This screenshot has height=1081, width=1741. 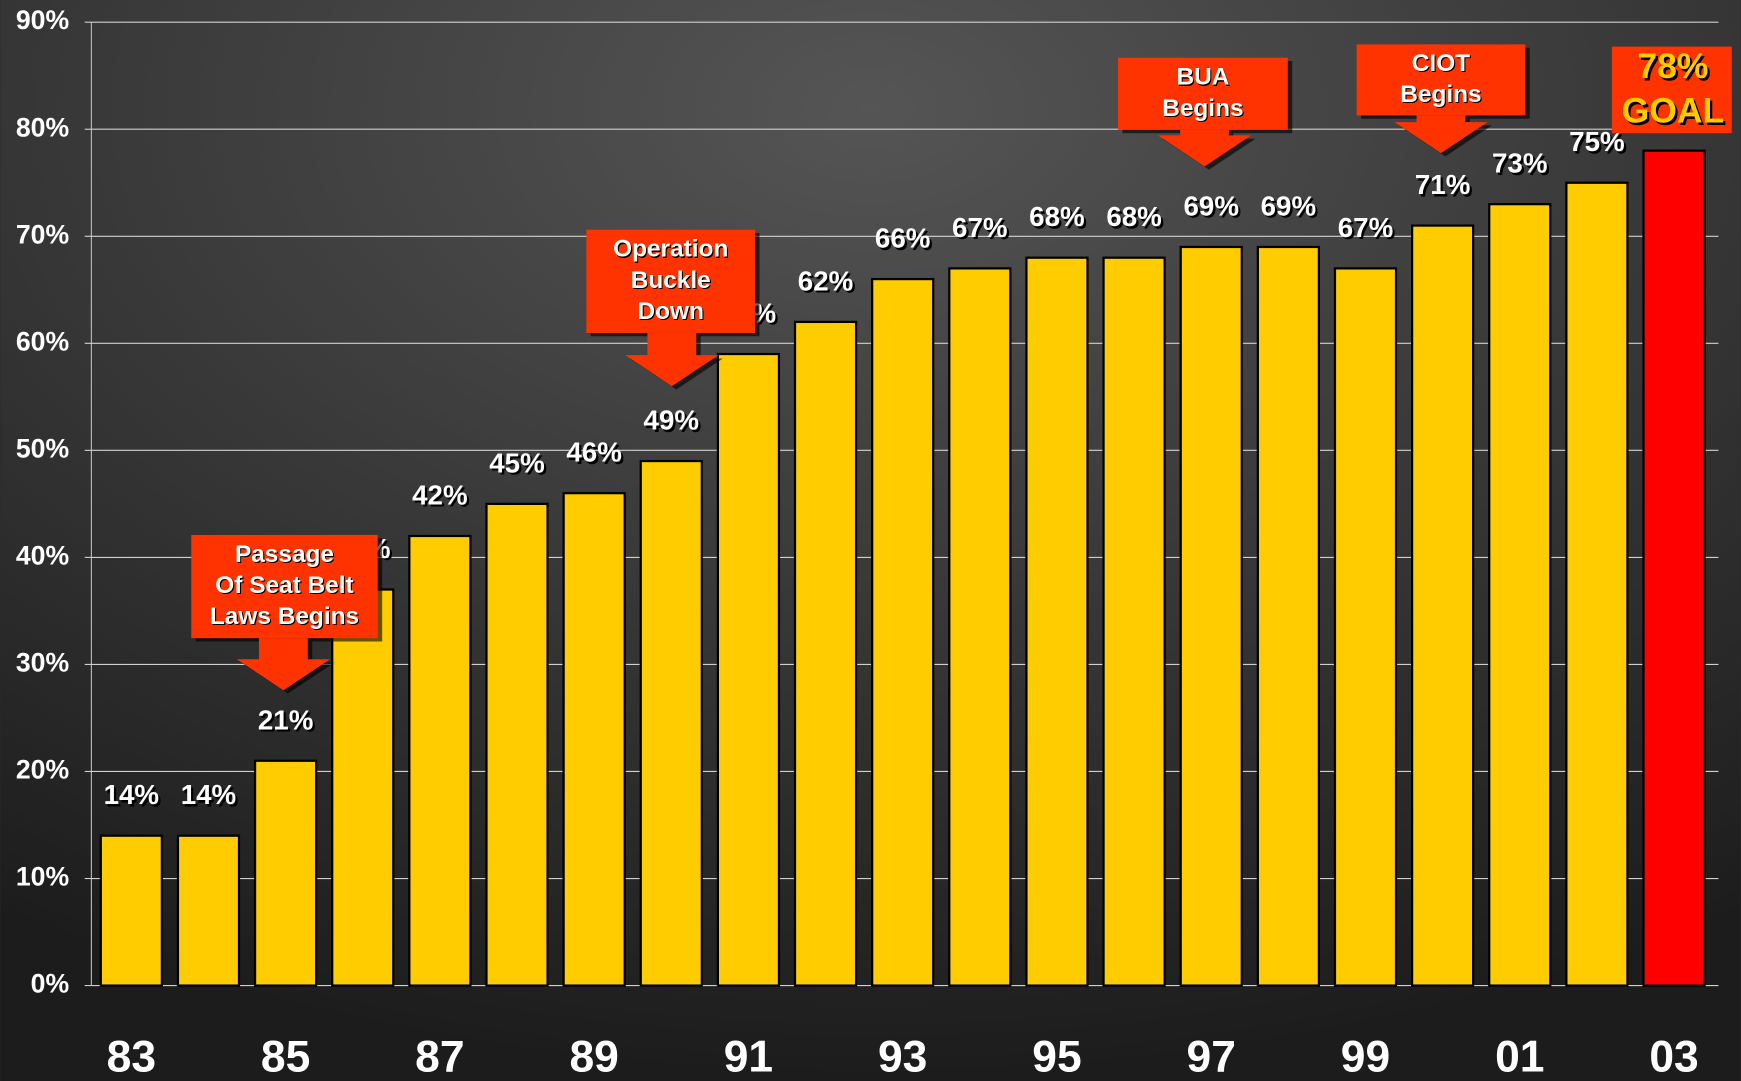 What do you see at coordinates (1056, 1057) in the screenshot?
I see `x-tick-label: 95` at bounding box center [1056, 1057].